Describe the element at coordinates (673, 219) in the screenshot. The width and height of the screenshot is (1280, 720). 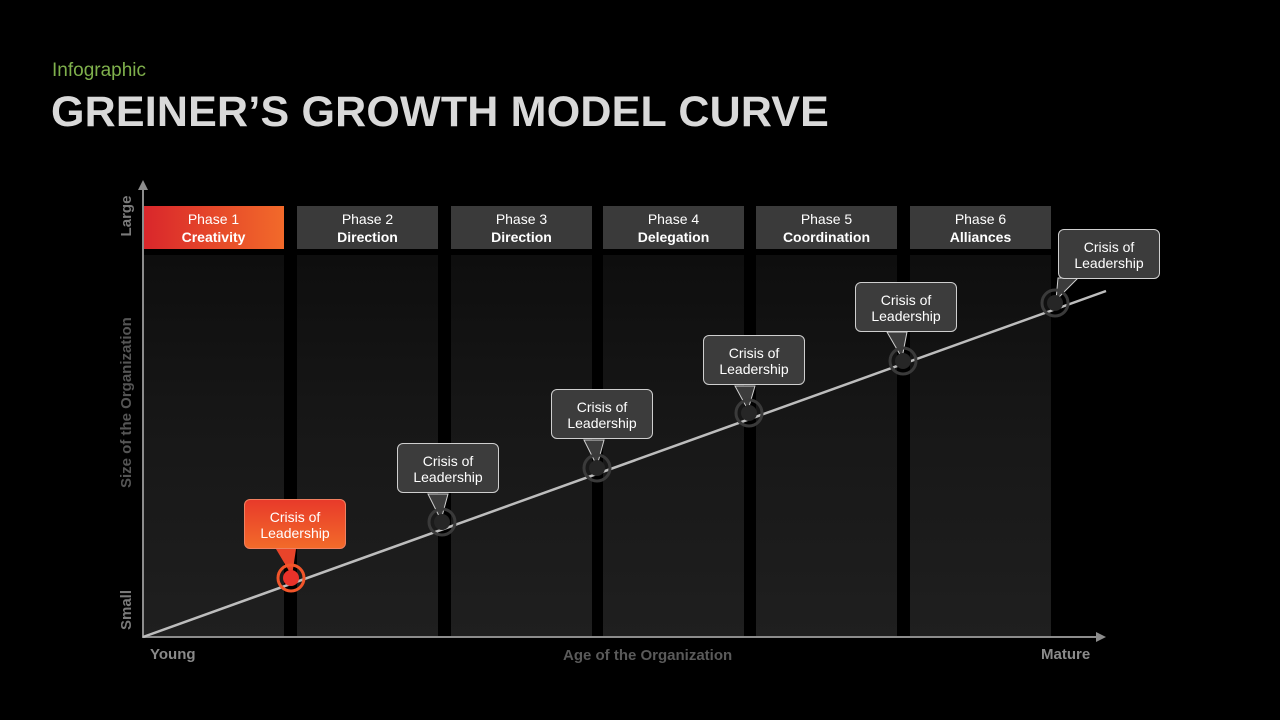
I see `phase-number: Phase 4` at that location.